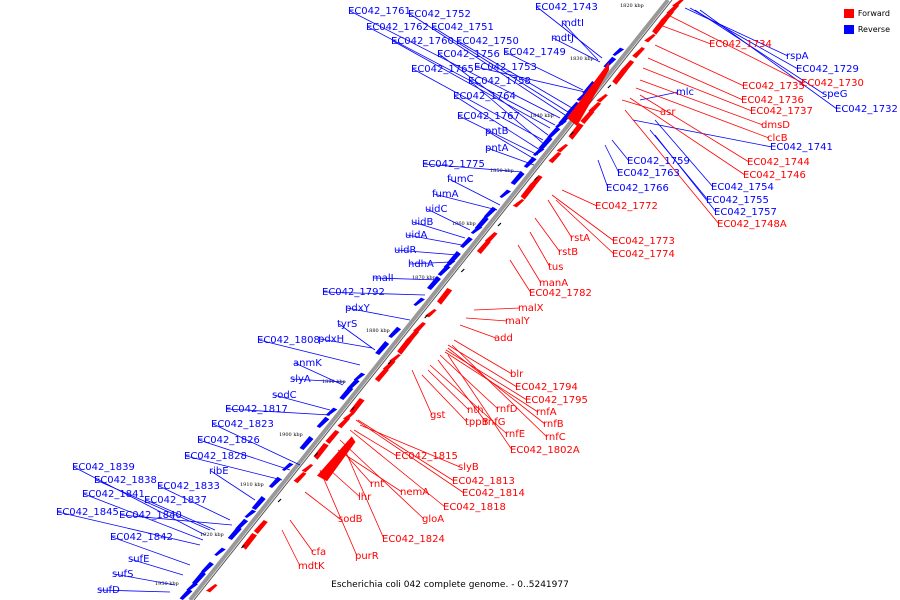  What do you see at coordinates (562, 38) in the screenshot?
I see `reverse-gene-label-mdtj: mdtJ` at bounding box center [562, 38].